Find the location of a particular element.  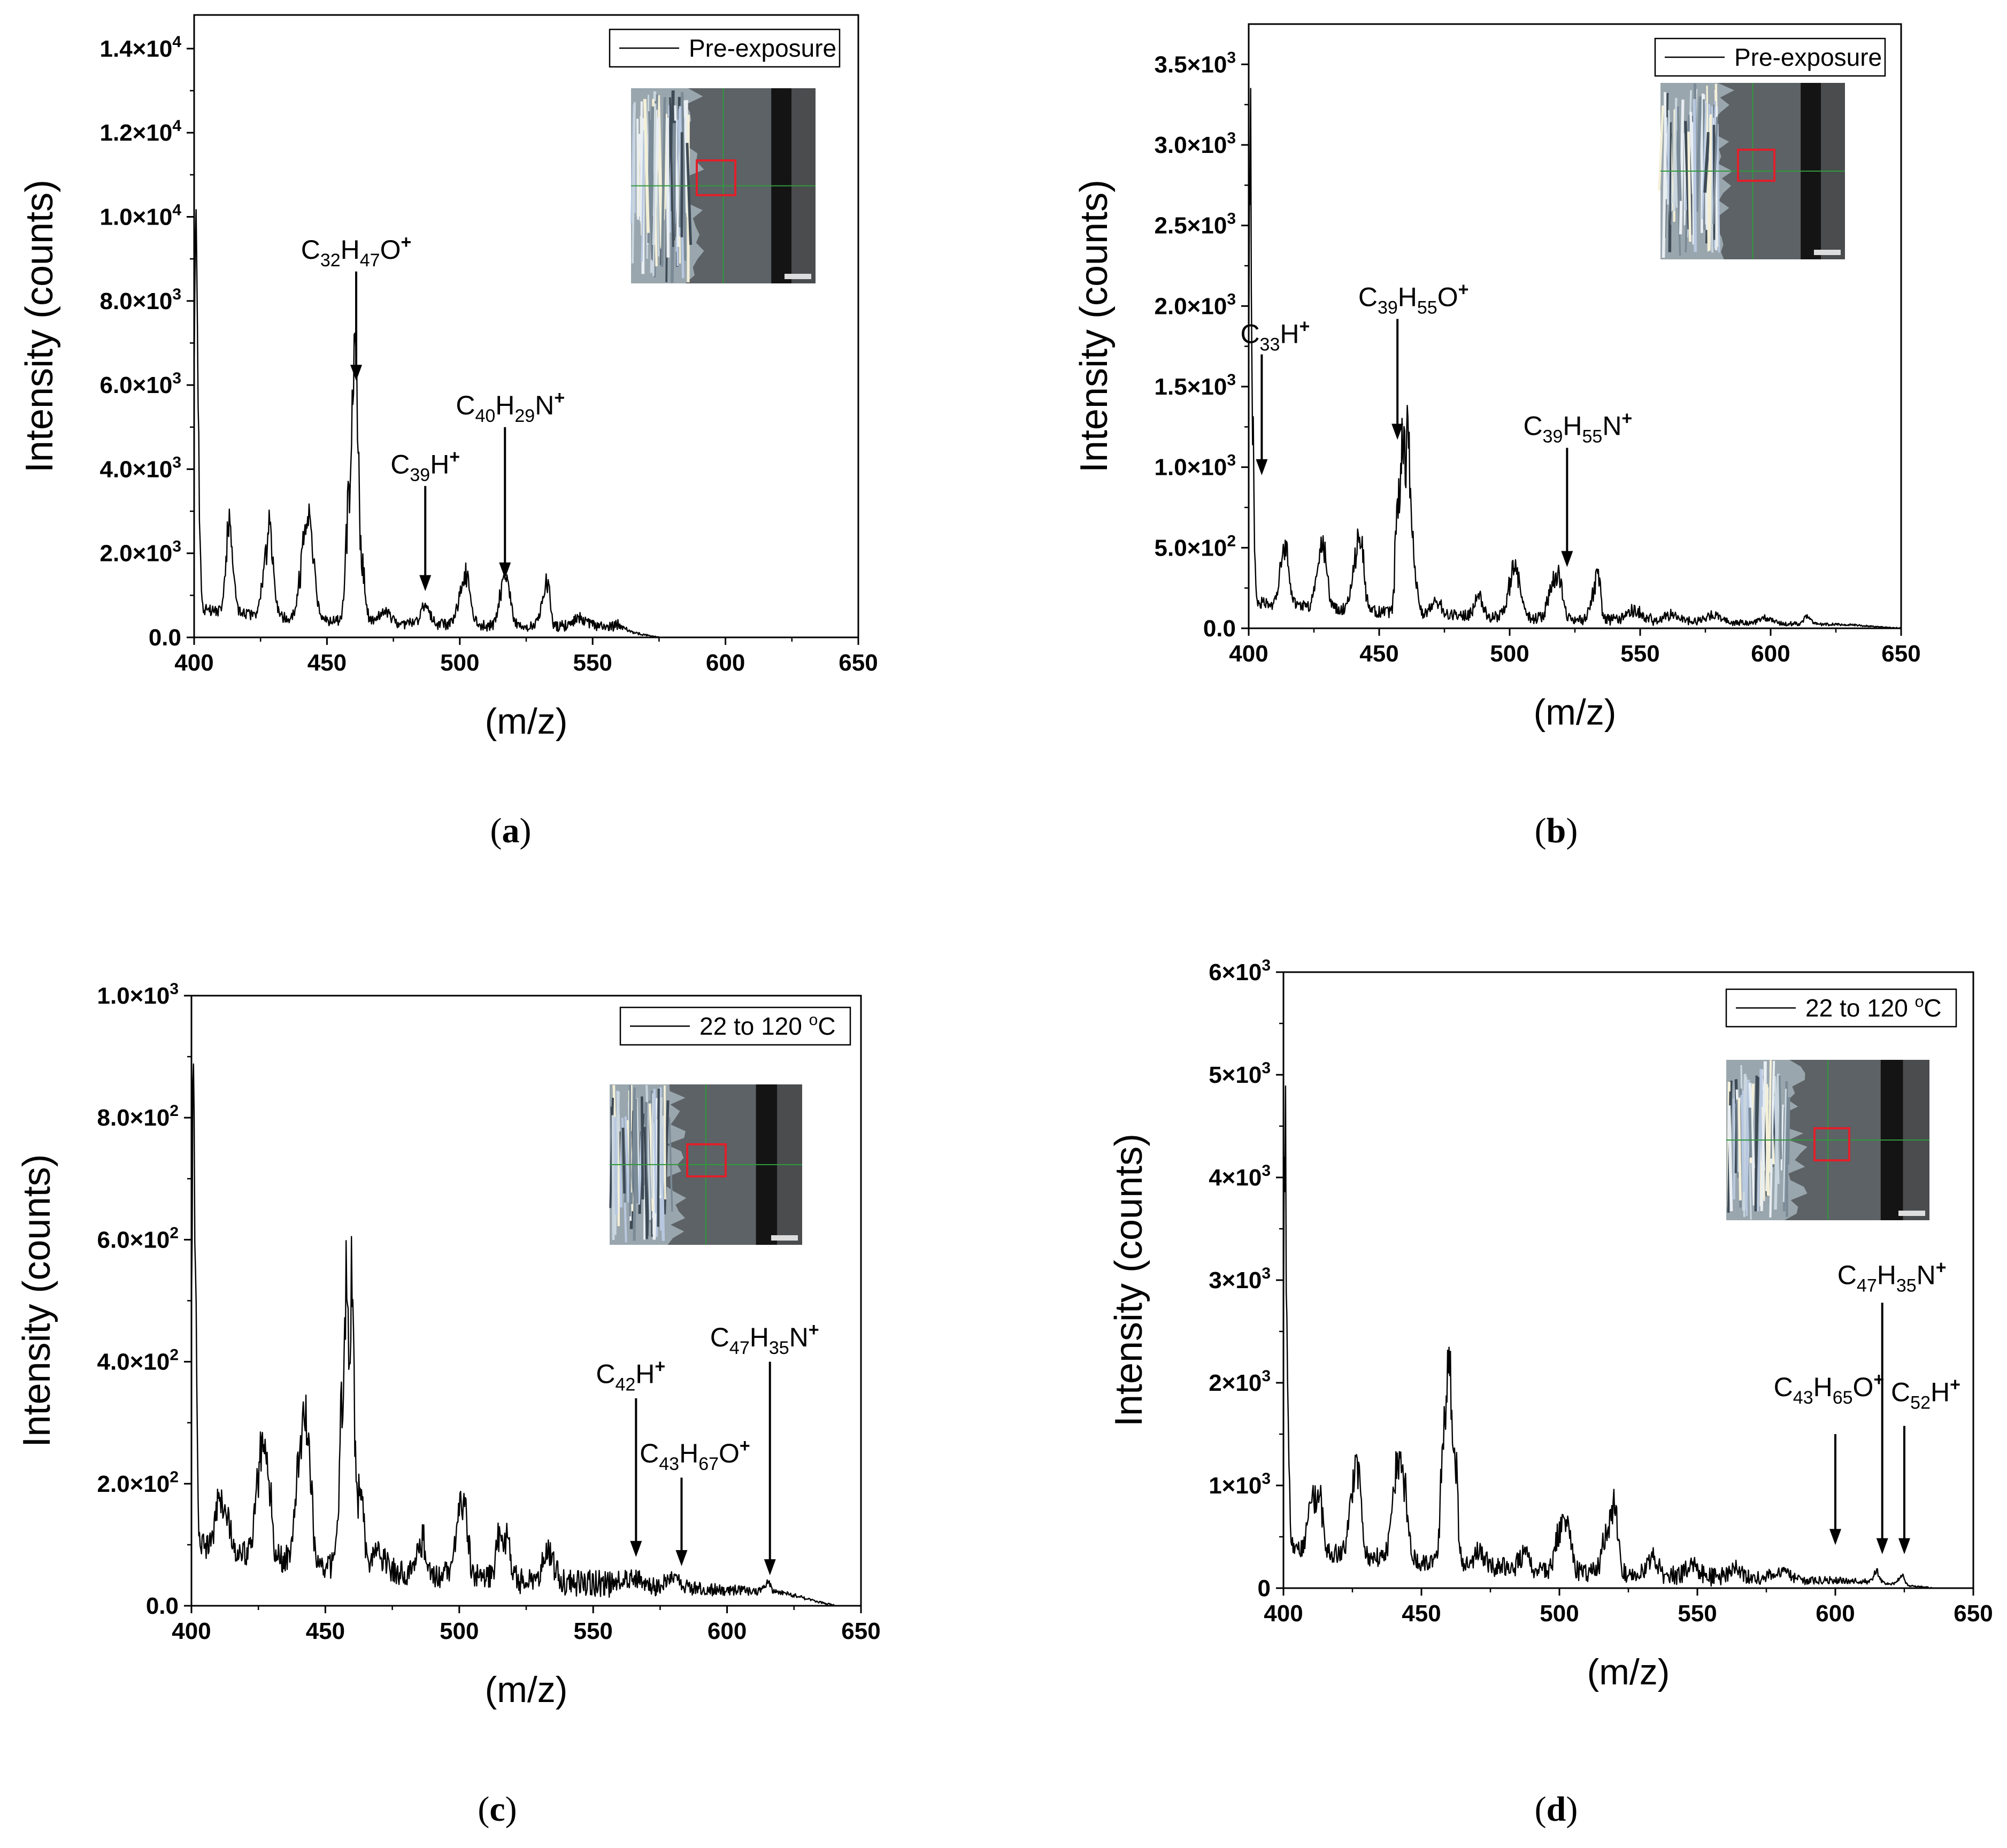

annotation-formula: C39H+ is located at coordinates (425, 465).